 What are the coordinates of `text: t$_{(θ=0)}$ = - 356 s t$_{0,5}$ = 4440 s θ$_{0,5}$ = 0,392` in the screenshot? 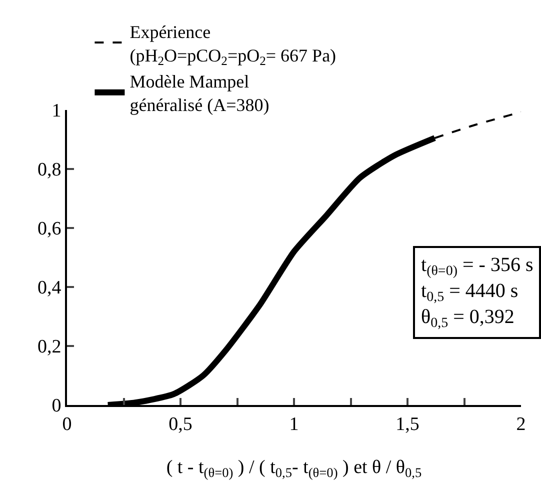 It's located at (477, 293).